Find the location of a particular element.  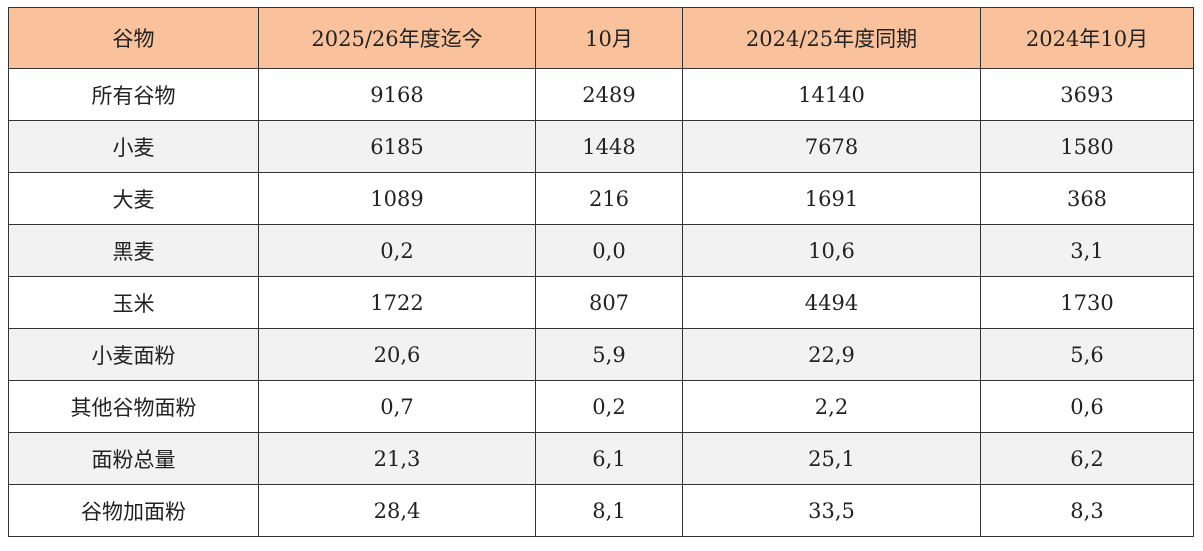

row-label: 谷物加面粉 is located at coordinates (133, 510).